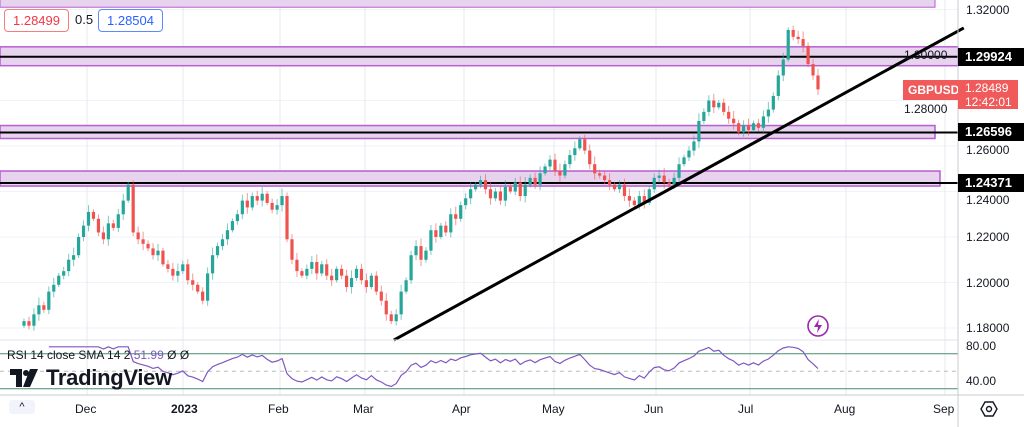 Image resolution: width=1024 pixels, height=427 pixels. I want to click on rsi-line, so click(433, 367).